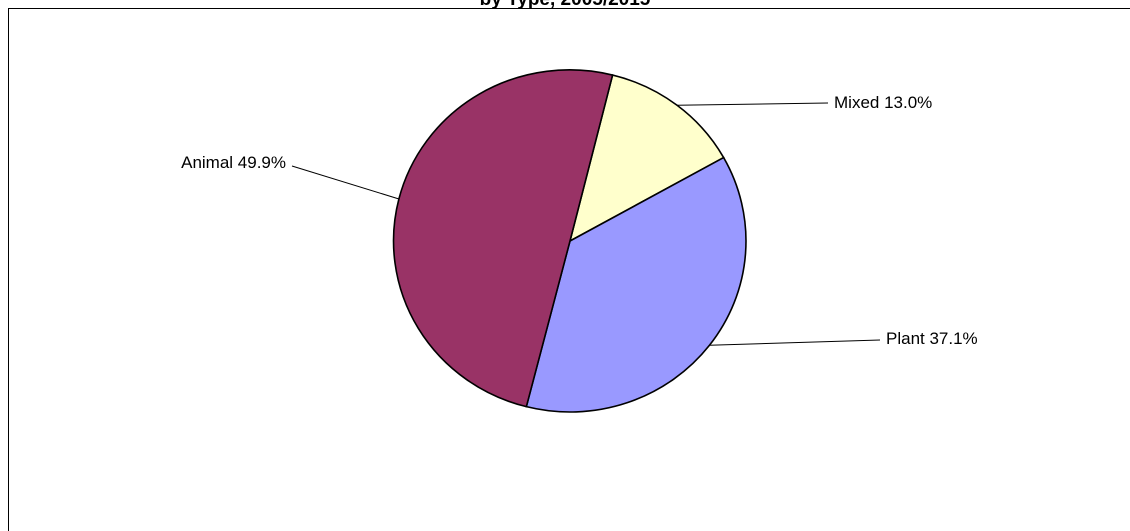  Describe the element at coordinates (636, 284) in the screenshot. I see `pie-slice-plant` at that location.